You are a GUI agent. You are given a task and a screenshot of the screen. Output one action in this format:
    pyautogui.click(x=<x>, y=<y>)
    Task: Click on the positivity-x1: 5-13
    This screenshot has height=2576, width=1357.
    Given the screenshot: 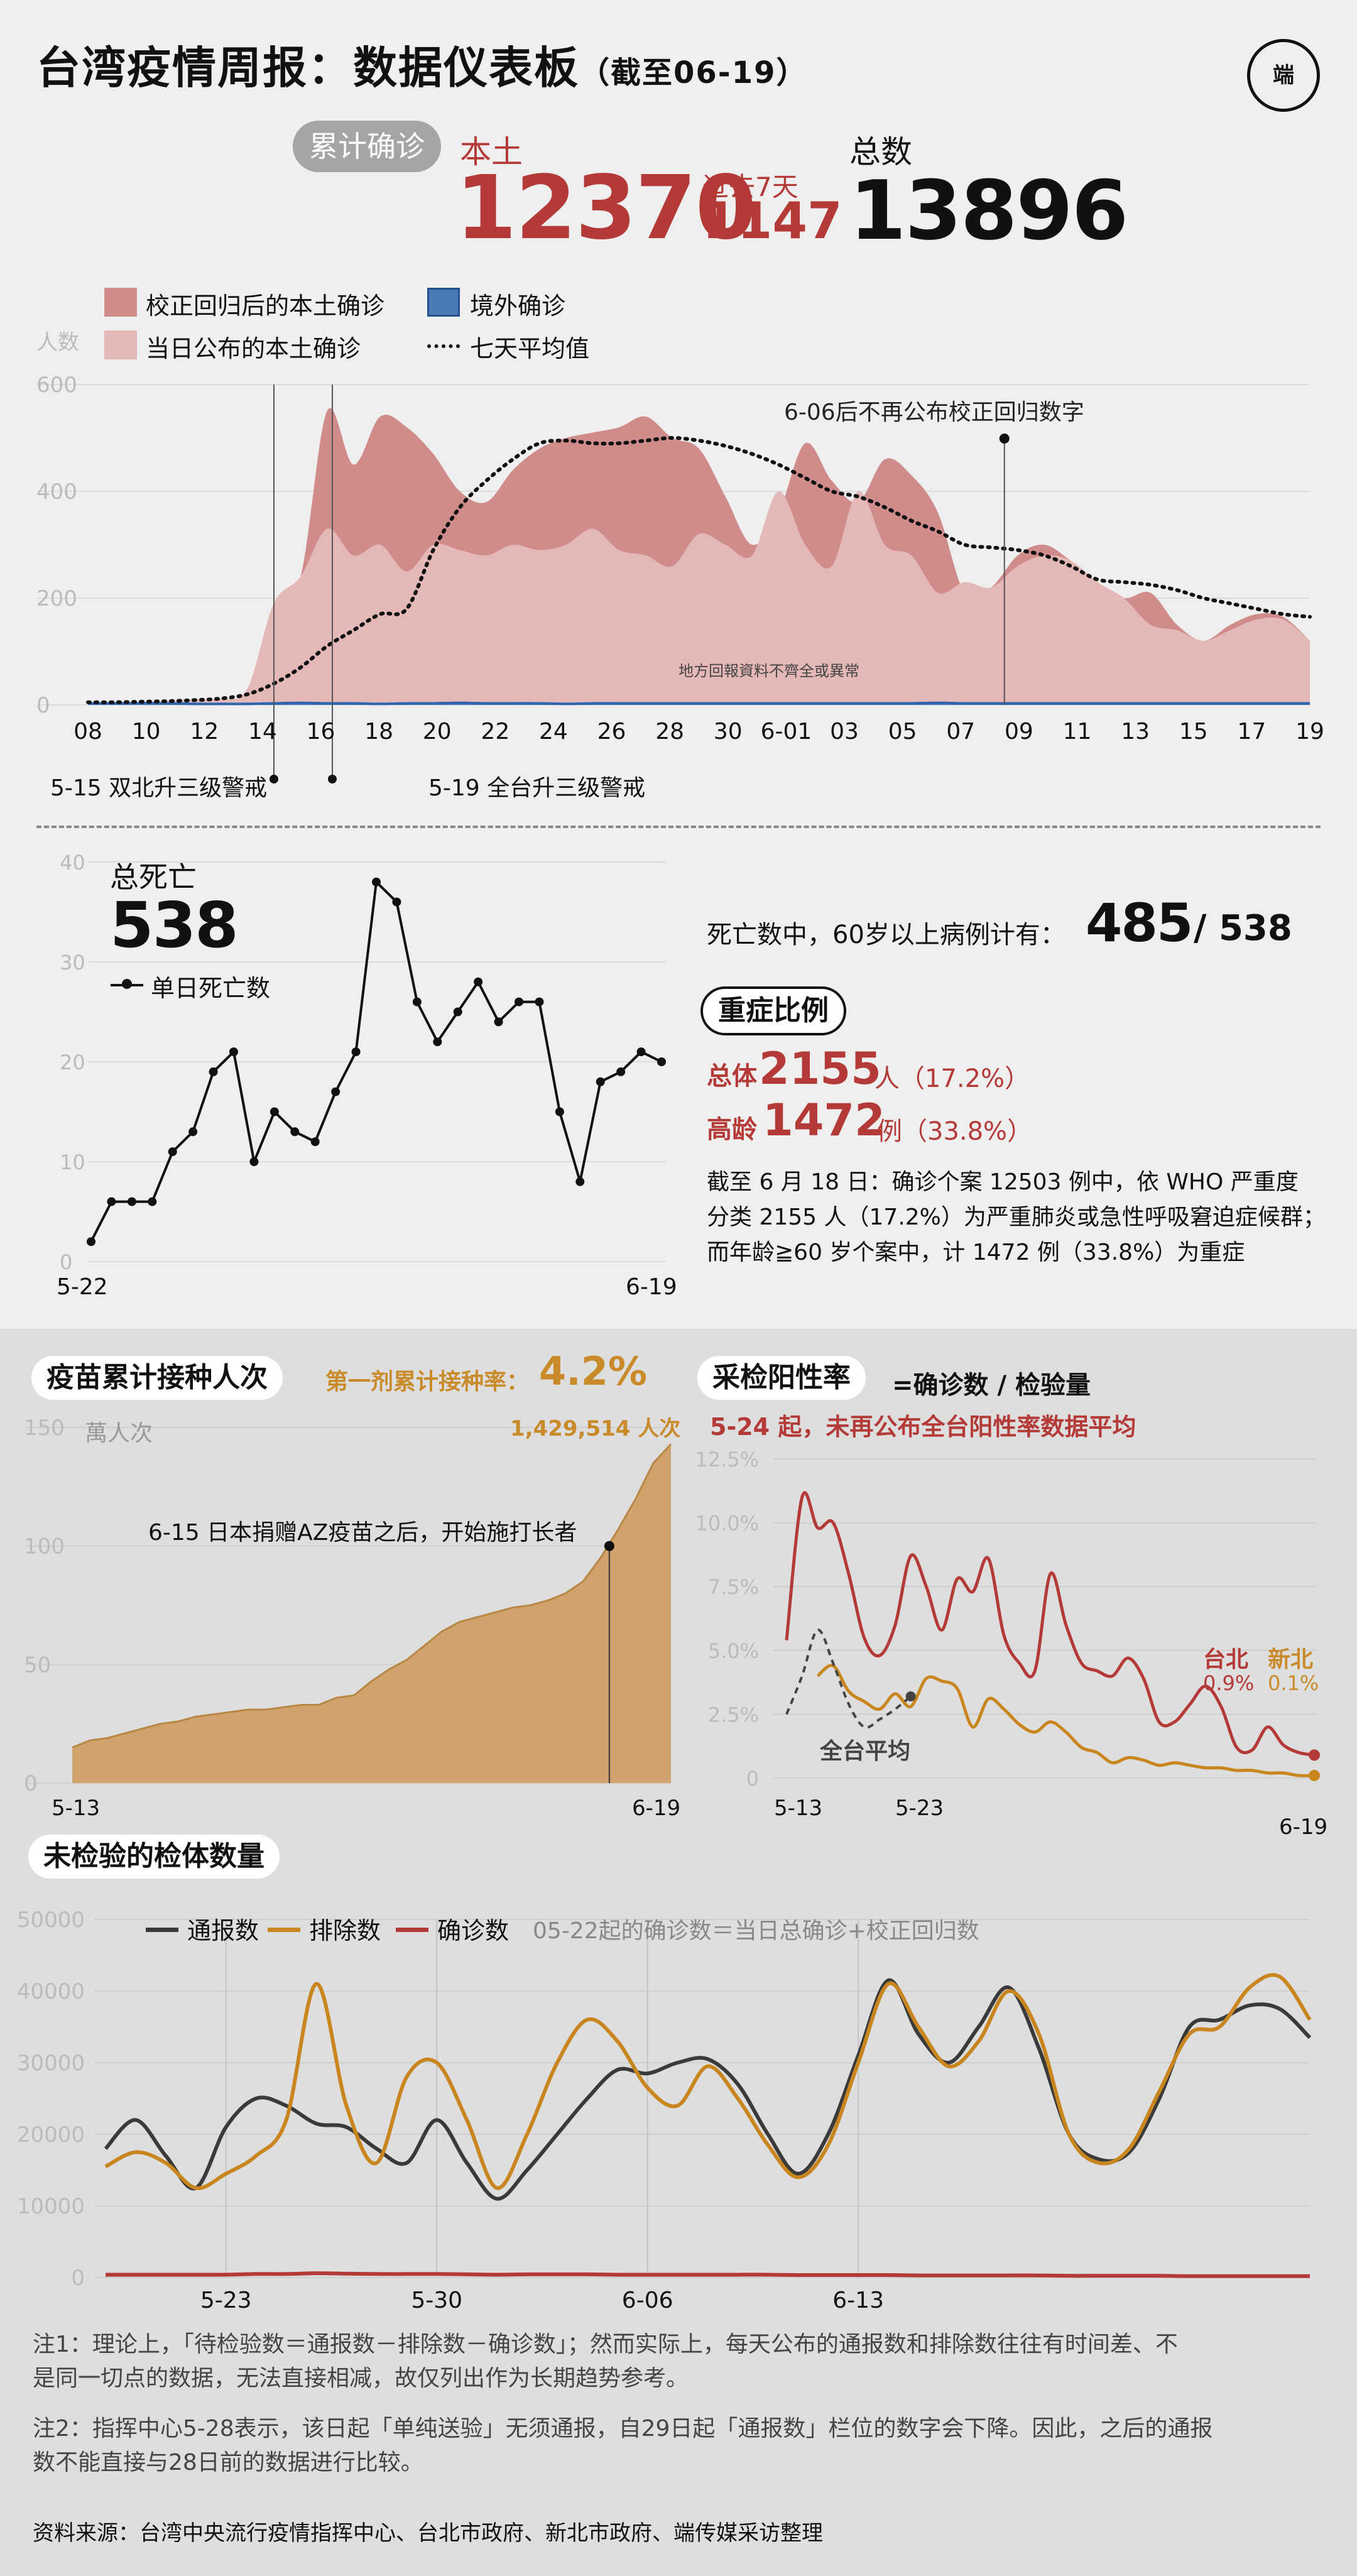 What is the action you would take?
    pyautogui.click(x=798, y=1809)
    